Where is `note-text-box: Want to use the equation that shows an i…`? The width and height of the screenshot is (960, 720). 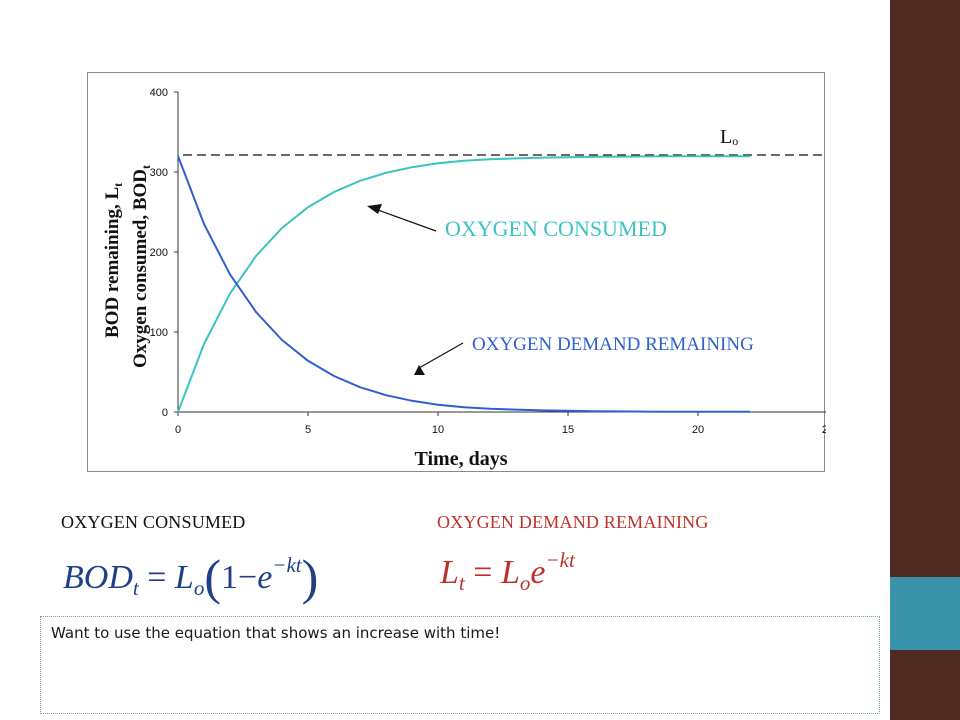 note-text-box: Want to use the equation that shows an i… is located at coordinates (460, 665).